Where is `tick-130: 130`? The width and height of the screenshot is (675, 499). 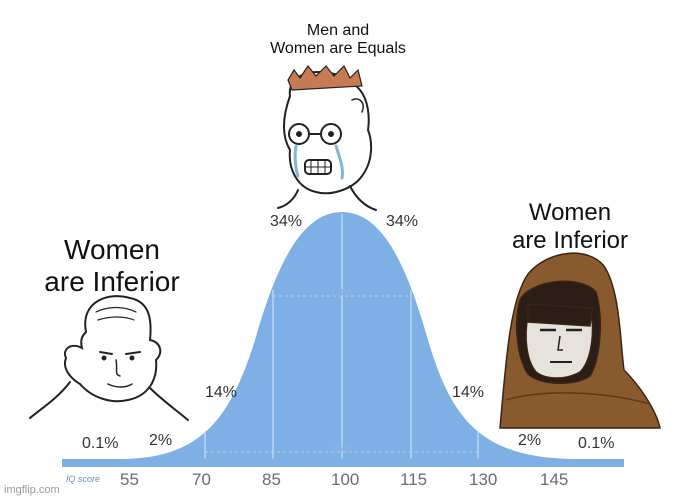 tick-130: 130 is located at coordinates (483, 479).